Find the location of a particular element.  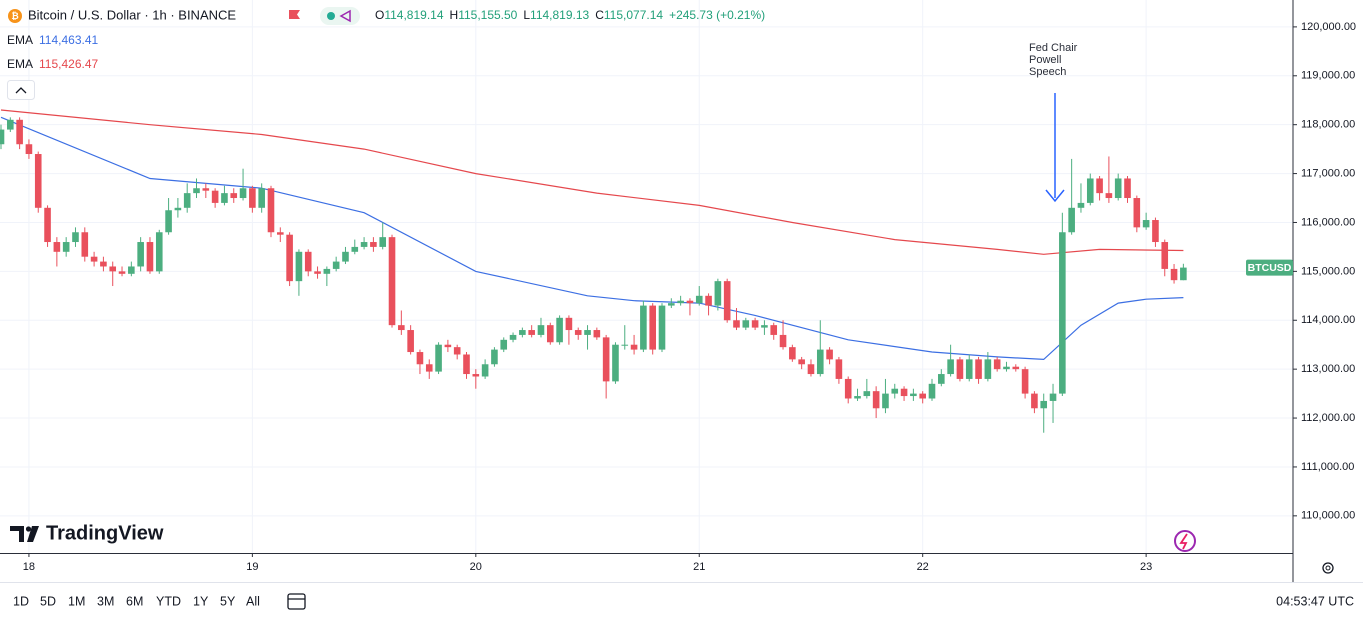

range-button: 1Y is located at coordinates (201, 601).